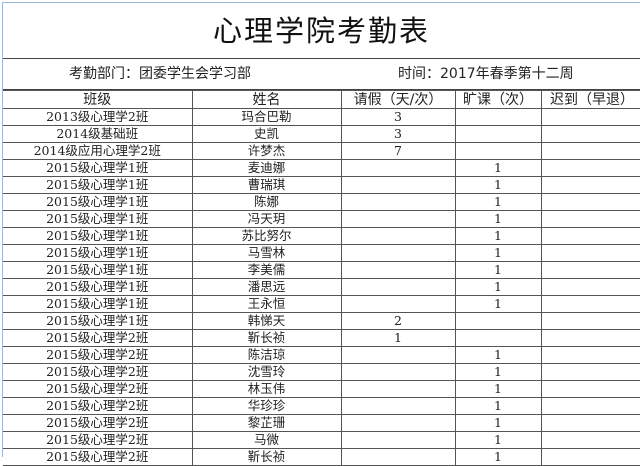 The width and height of the screenshot is (640, 466). What do you see at coordinates (398, 321) in the screenshot?
I see `cell-leave: 2` at bounding box center [398, 321].